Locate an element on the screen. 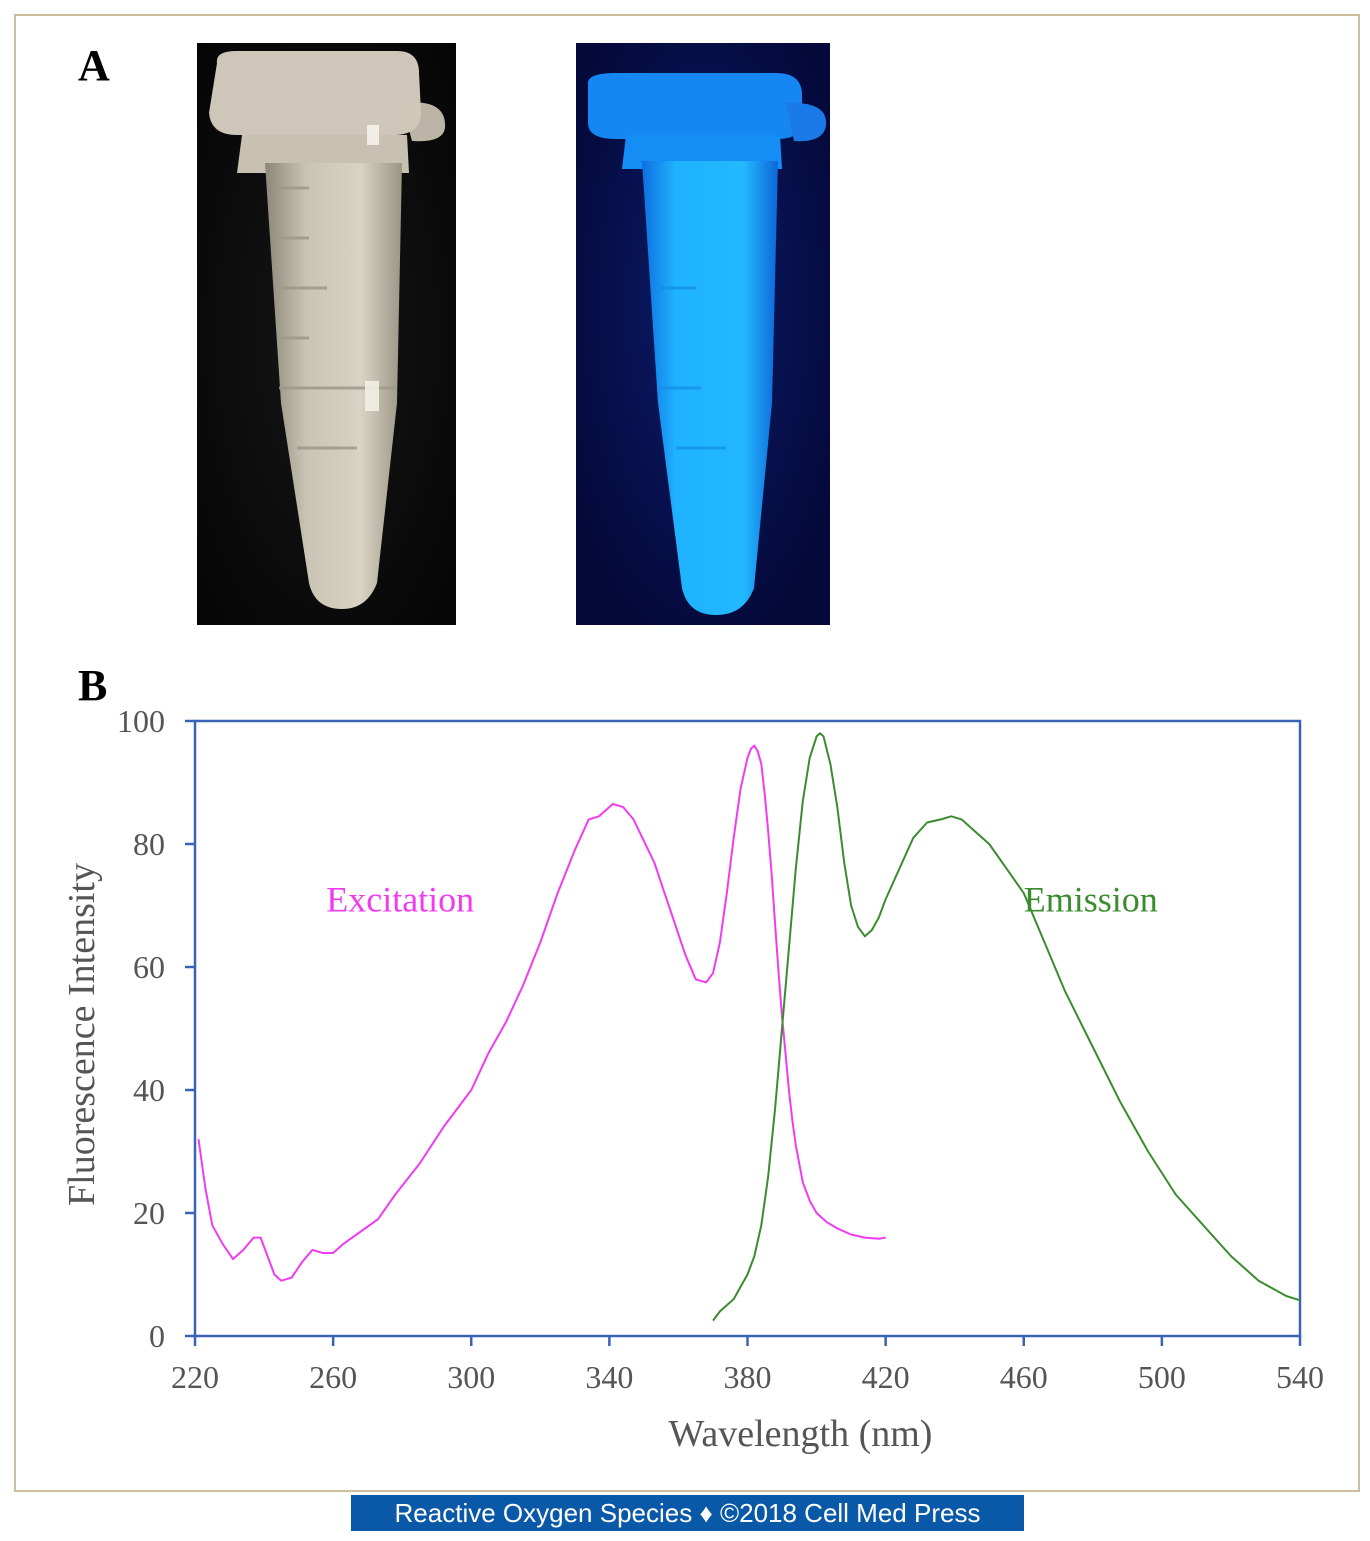 Image resolution: width=1370 pixels, height=1541 pixels. panel-b-label: B is located at coordinates (93, 685).